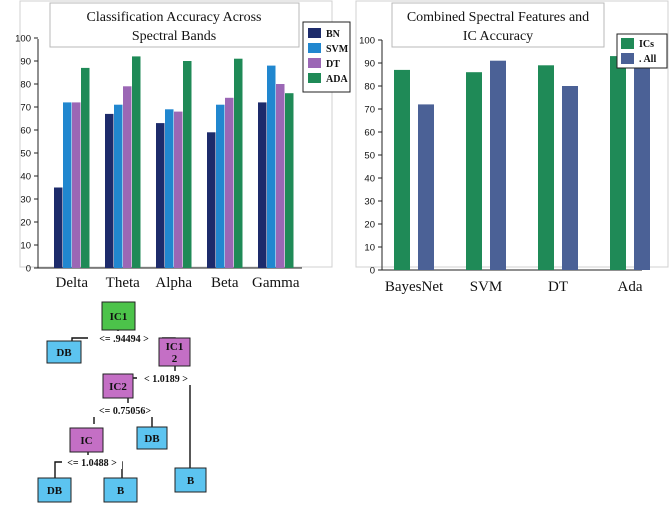 This screenshot has height=510, width=670. I want to click on tree-node-root-label: IC1, so click(119, 317).